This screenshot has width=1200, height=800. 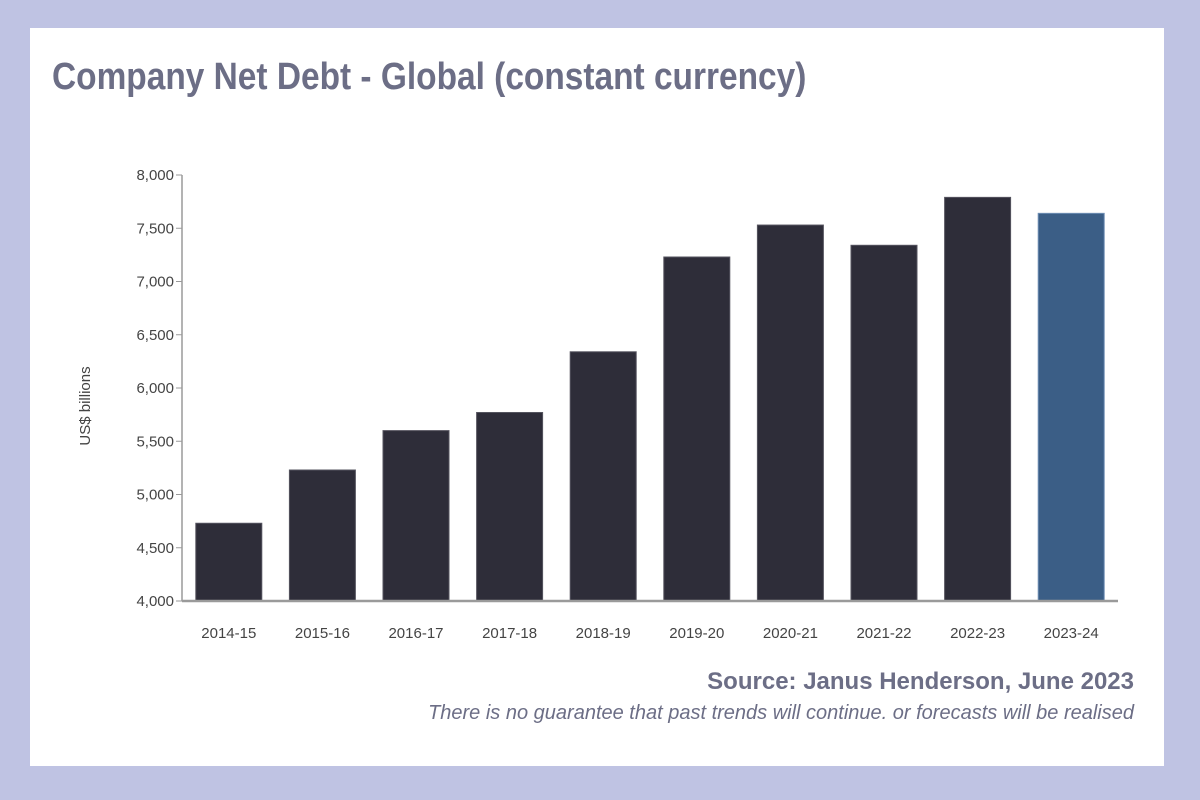 I want to click on x-tick-label: 2014-15, so click(x=228, y=633).